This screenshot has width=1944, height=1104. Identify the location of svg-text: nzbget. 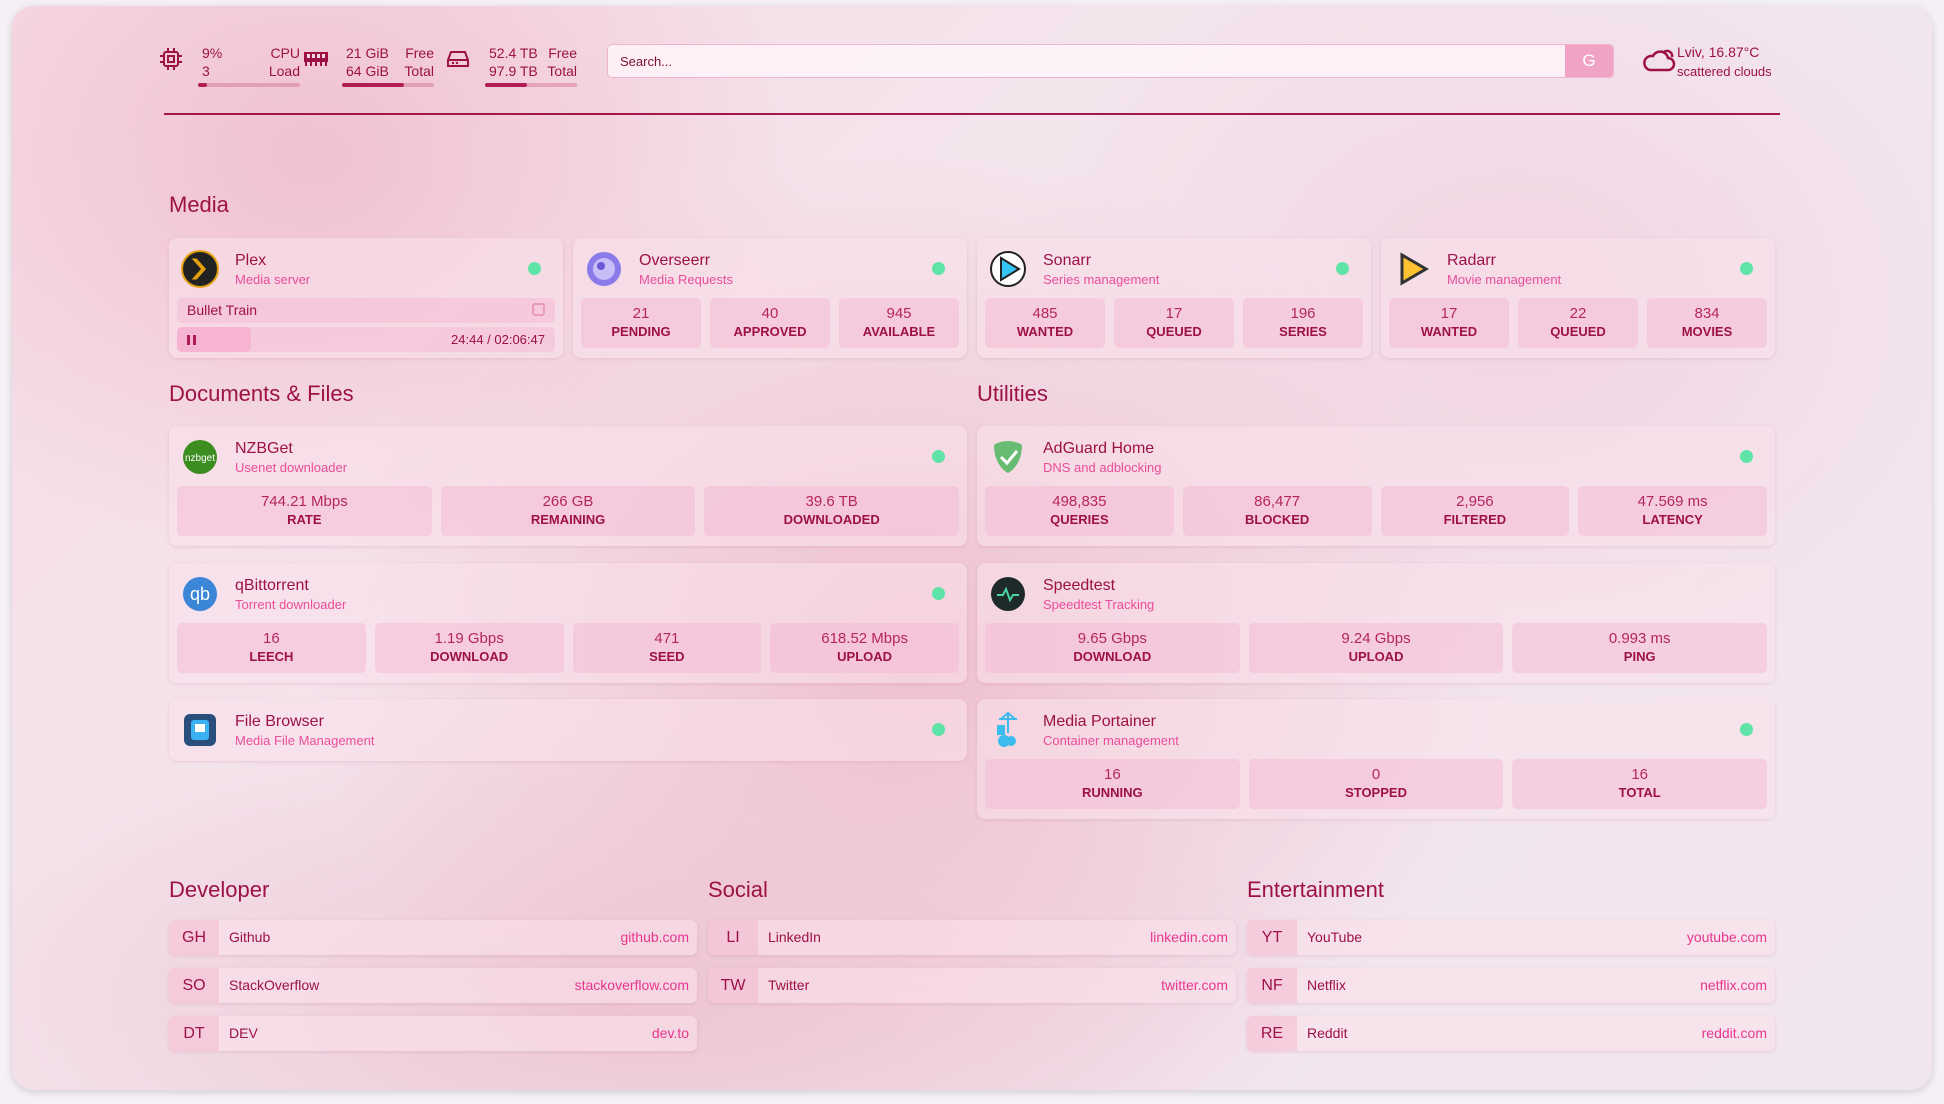
(200, 458).